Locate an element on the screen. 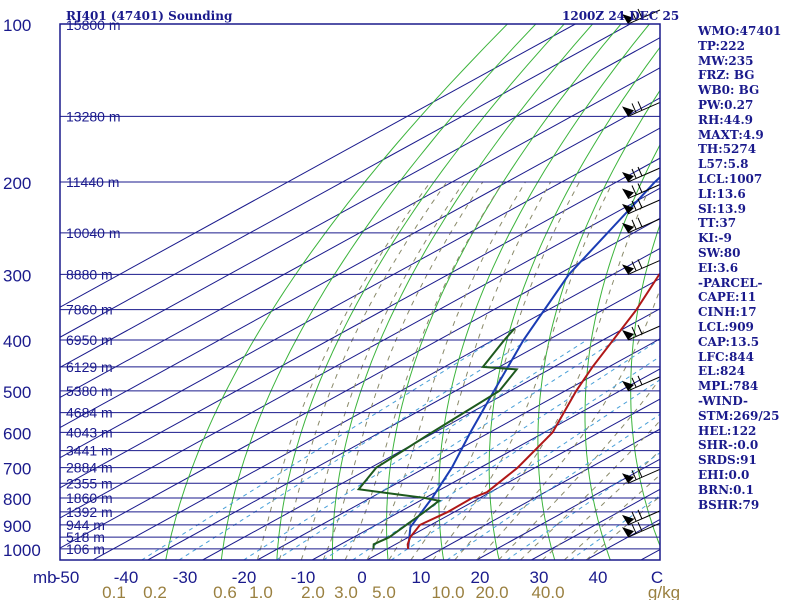  isotherm is located at coordinates (513, 479).